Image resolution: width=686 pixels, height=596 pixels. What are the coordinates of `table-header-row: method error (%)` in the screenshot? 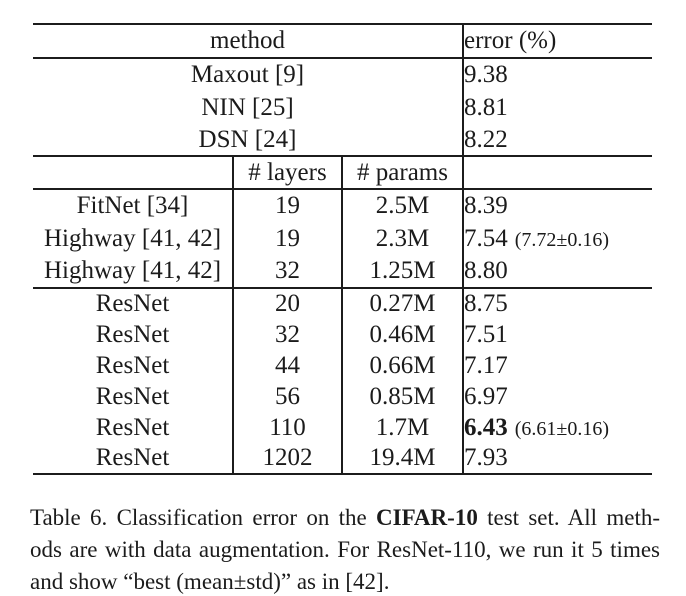 It's located at (343, 41).